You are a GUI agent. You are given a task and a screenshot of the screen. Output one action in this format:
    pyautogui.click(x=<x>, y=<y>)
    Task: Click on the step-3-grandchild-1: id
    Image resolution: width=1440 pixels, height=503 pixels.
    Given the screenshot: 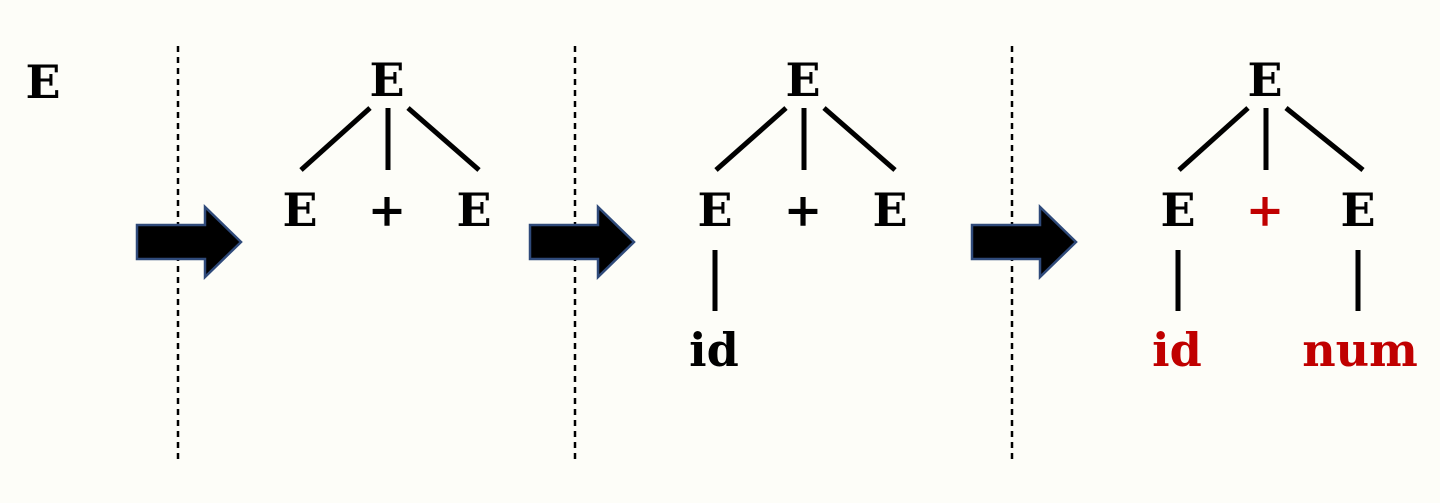 What is the action you would take?
    pyautogui.click(x=714, y=350)
    